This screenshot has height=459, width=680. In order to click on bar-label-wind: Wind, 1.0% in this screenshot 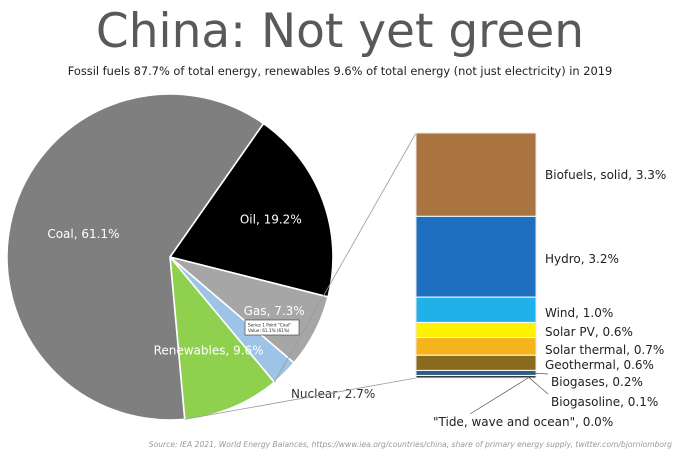, I will do `click(579, 313)`.